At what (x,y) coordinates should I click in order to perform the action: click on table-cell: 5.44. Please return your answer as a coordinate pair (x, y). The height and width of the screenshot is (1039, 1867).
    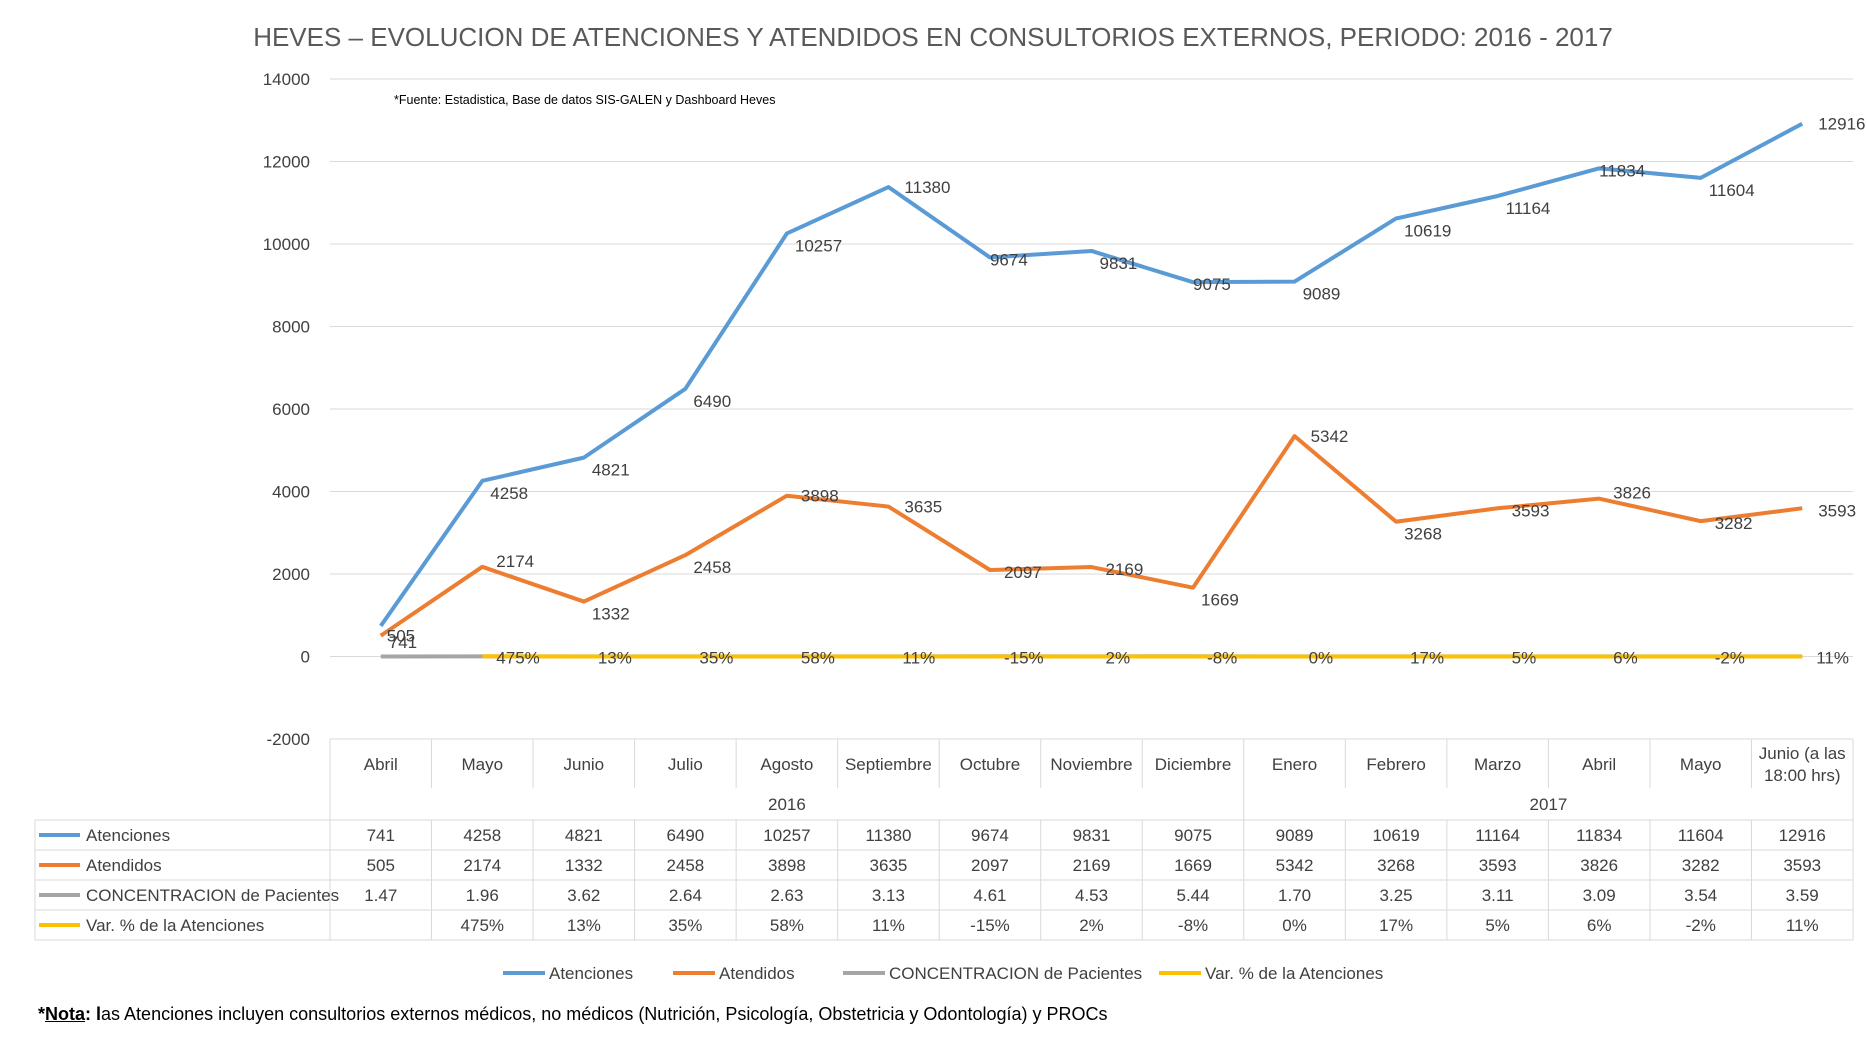
    Looking at the image, I should click on (1192, 895).